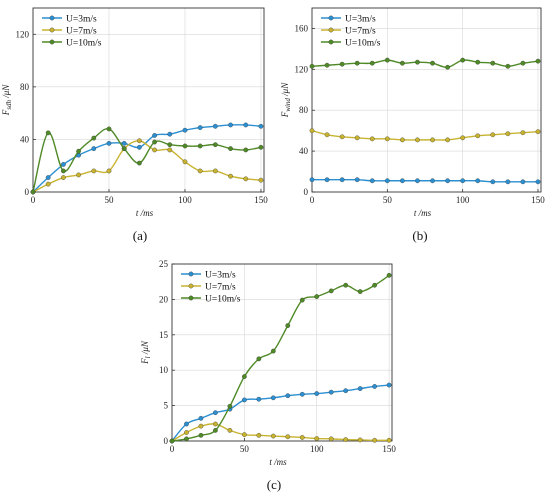 The image size is (550, 496). What do you see at coordinates (302, 28) in the screenshot?
I see `y-tick-label: 160` at bounding box center [302, 28].